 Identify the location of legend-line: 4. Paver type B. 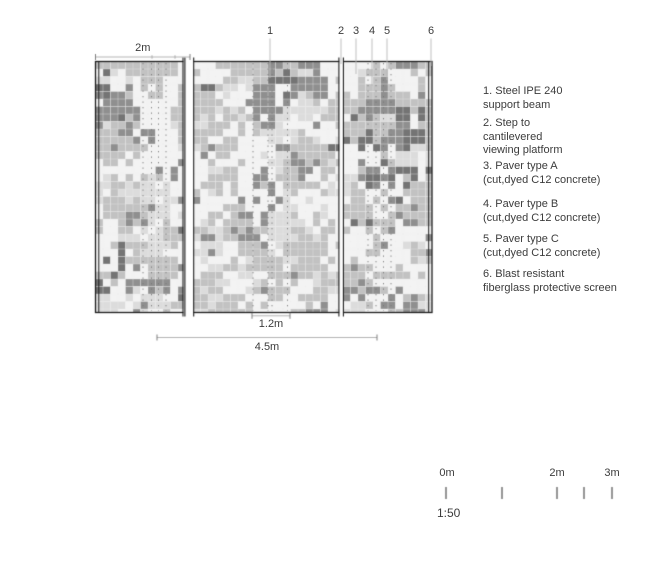
(521, 204).